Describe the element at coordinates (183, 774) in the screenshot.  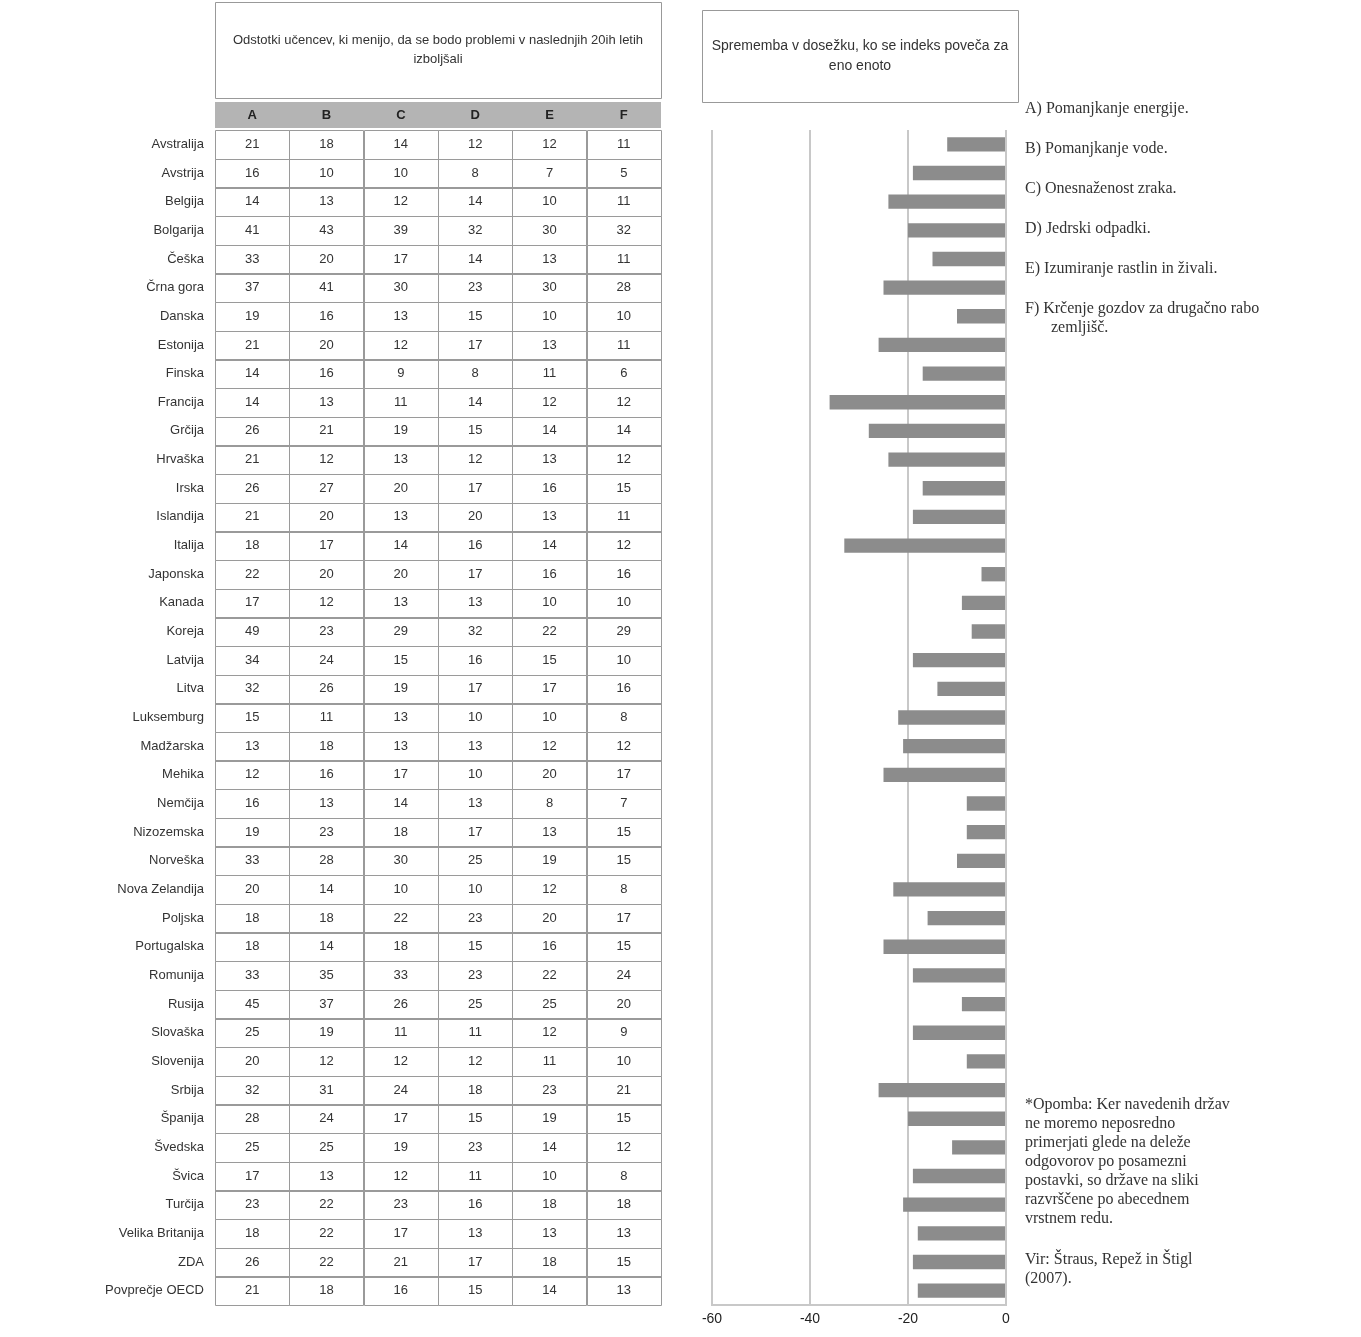
I see `y-tick-label: Mehika` at that location.